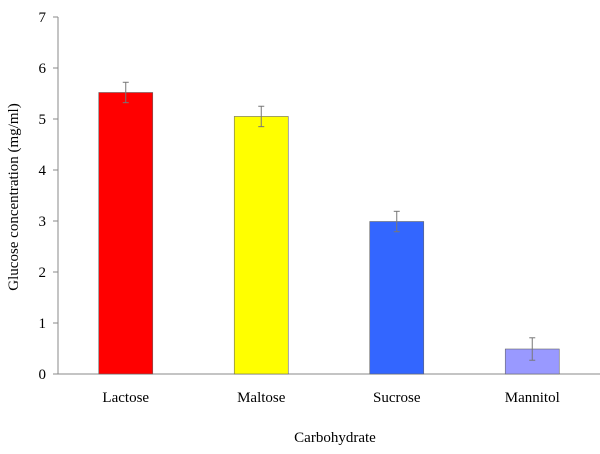 The image size is (600, 454). I want to click on x-tick-label-lactose: Lactose, so click(125, 398).